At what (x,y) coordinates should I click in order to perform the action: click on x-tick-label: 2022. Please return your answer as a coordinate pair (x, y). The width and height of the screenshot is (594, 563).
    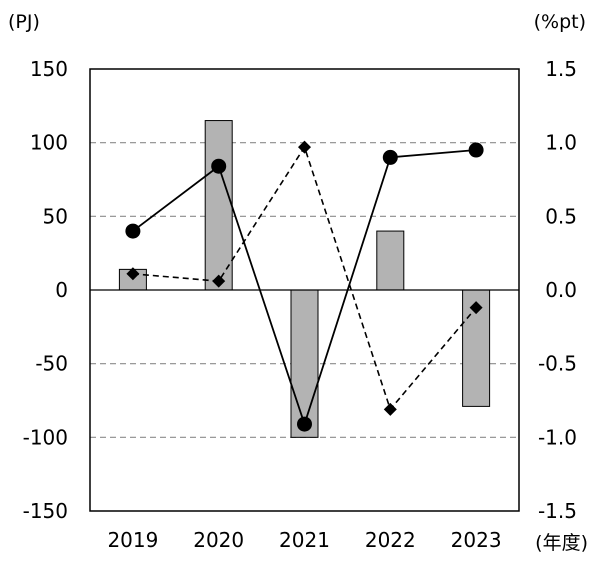
    Looking at the image, I should click on (390, 540).